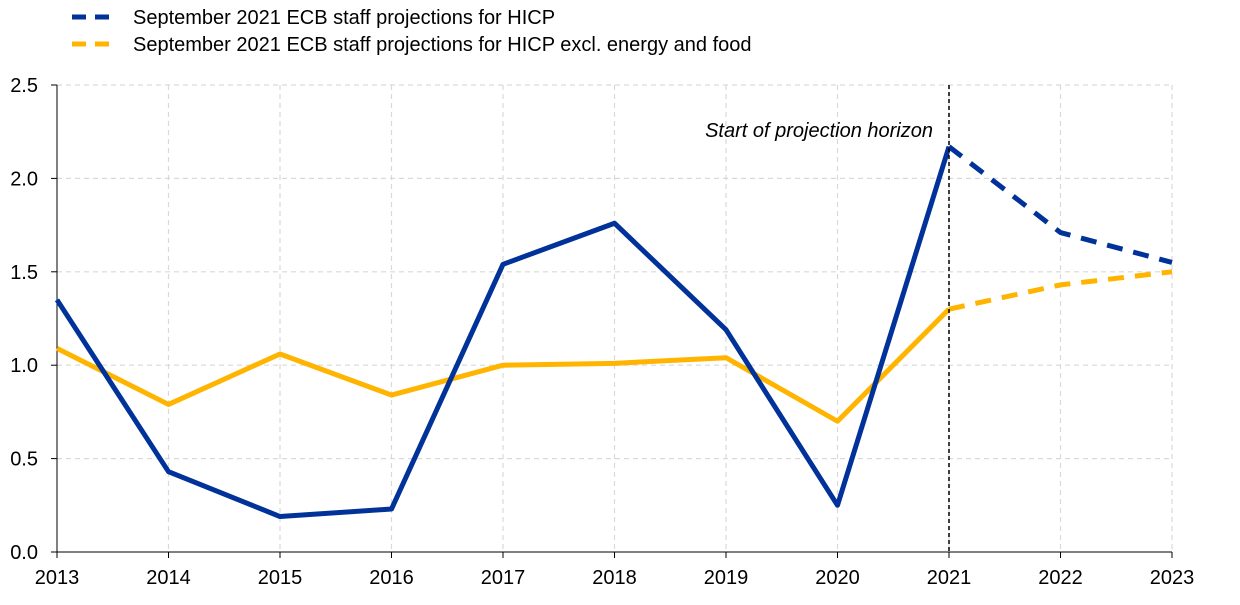  Describe the element at coordinates (391, 578) in the screenshot. I see `x-tick-label: 2016` at that location.